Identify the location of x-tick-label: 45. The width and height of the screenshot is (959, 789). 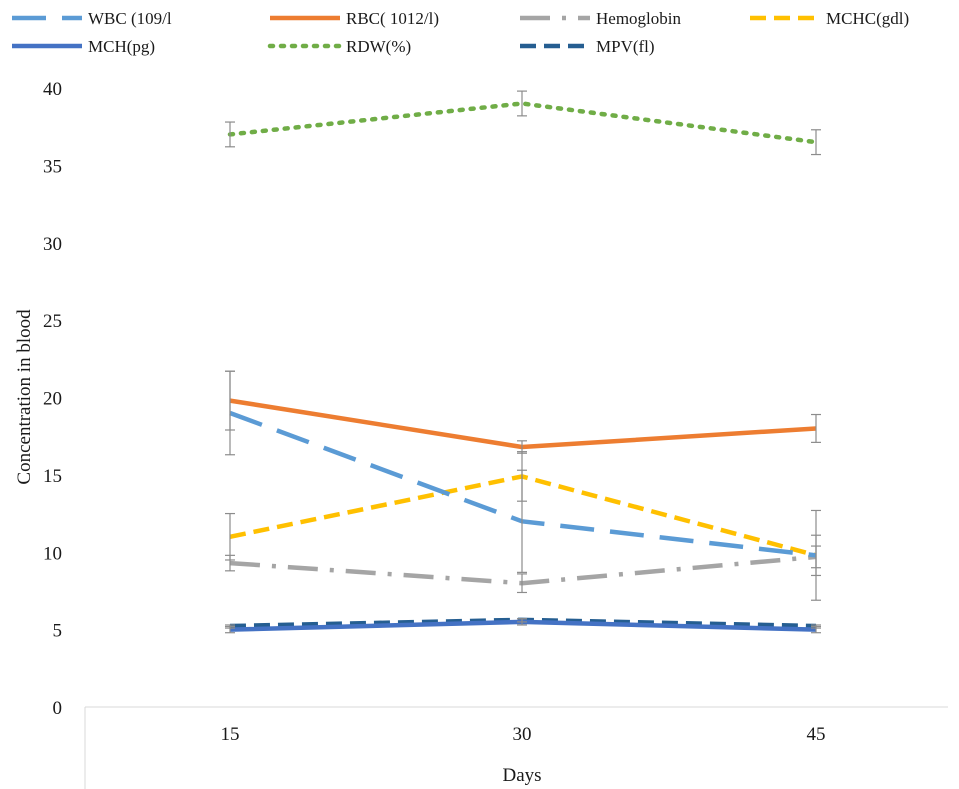
(816, 734).